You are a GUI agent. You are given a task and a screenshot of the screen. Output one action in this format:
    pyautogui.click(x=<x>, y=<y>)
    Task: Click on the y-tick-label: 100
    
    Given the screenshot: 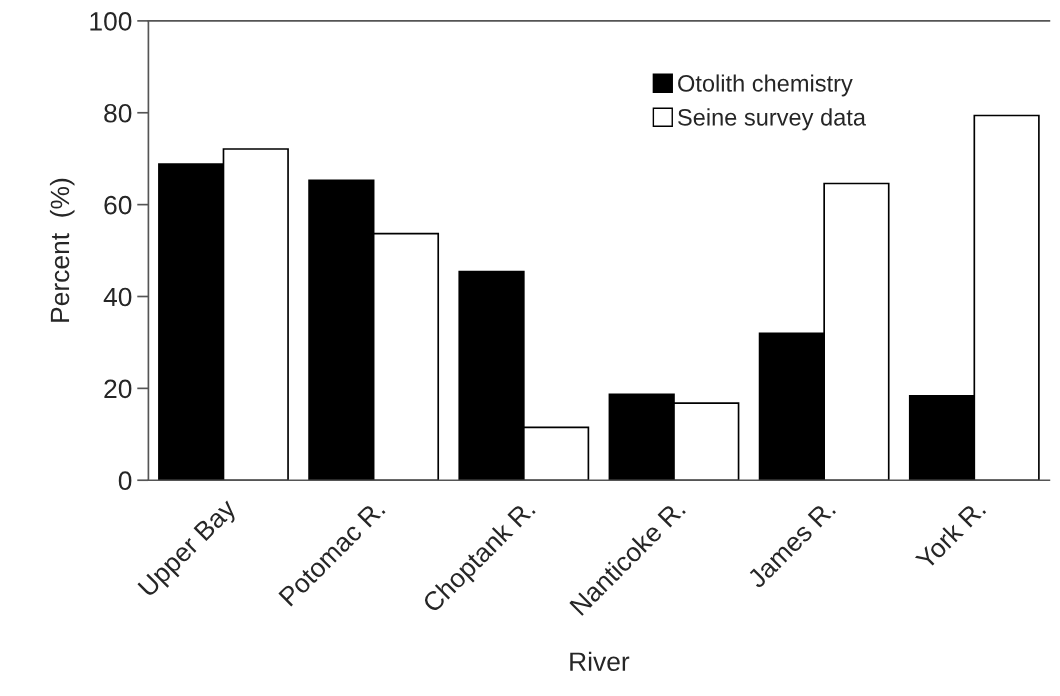 What is the action you would take?
    pyautogui.click(x=111, y=21)
    